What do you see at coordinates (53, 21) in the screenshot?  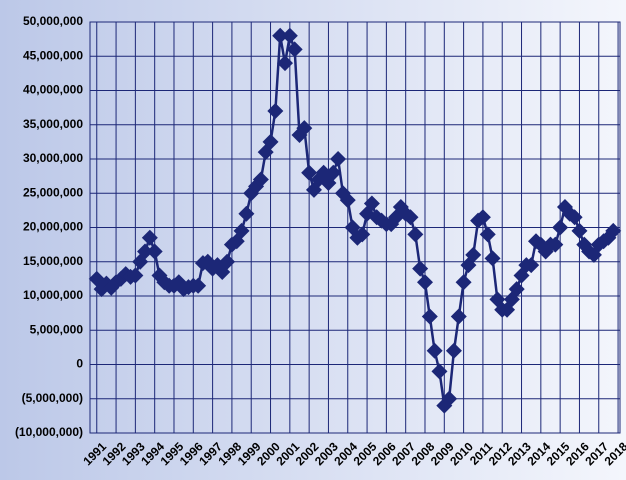 I see `y-tick-label: 50,000,000` at bounding box center [53, 21].